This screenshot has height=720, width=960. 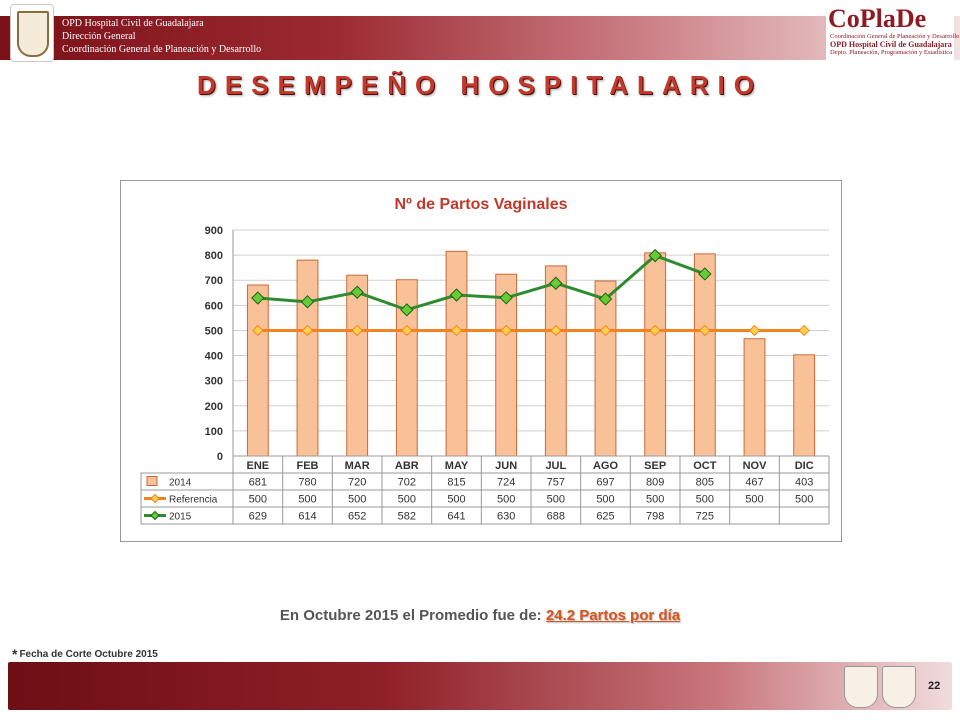 What do you see at coordinates (804, 483) in the screenshot?
I see `data-label: 403` at bounding box center [804, 483].